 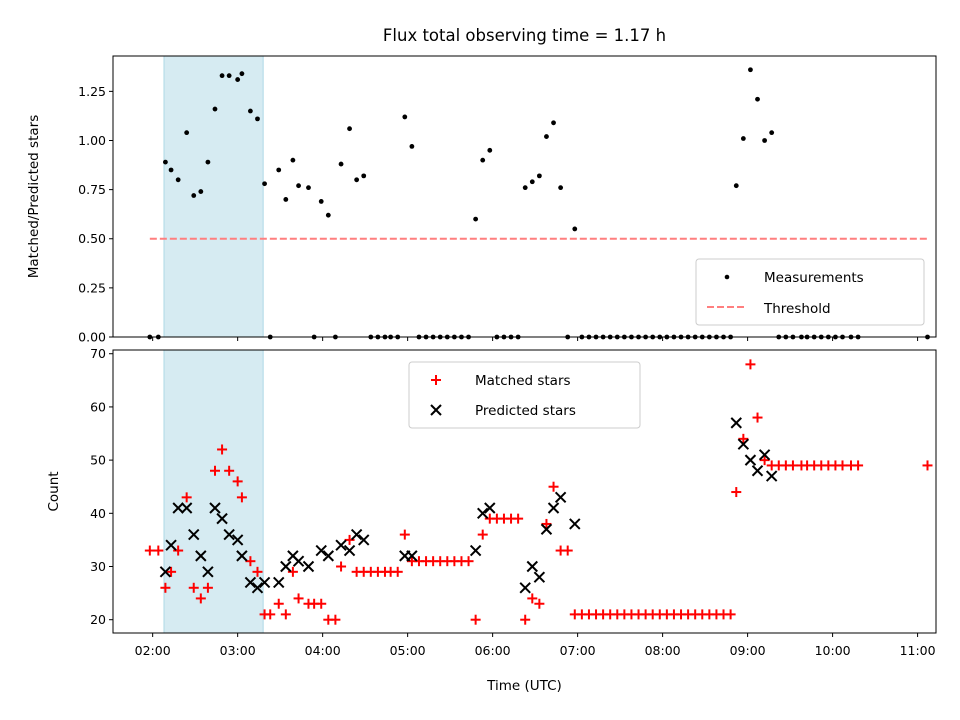 What do you see at coordinates (833, 650) in the screenshot?
I see `x-tick-label: 10:00` at bounding box center [833, 650].